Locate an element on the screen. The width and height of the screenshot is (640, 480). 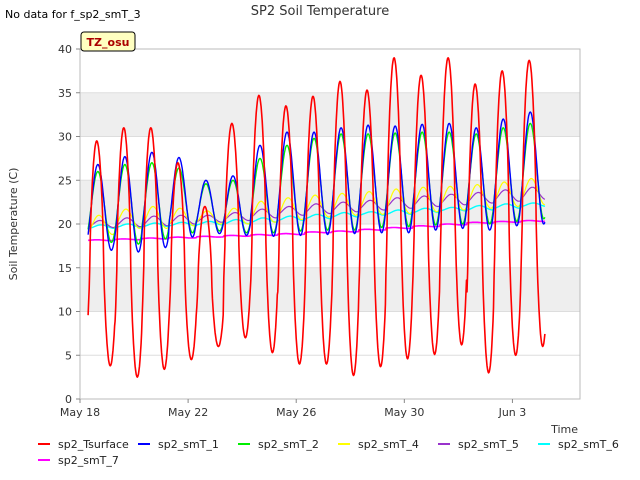
y-tick-label: 10 is located at coordinates (65, 312).